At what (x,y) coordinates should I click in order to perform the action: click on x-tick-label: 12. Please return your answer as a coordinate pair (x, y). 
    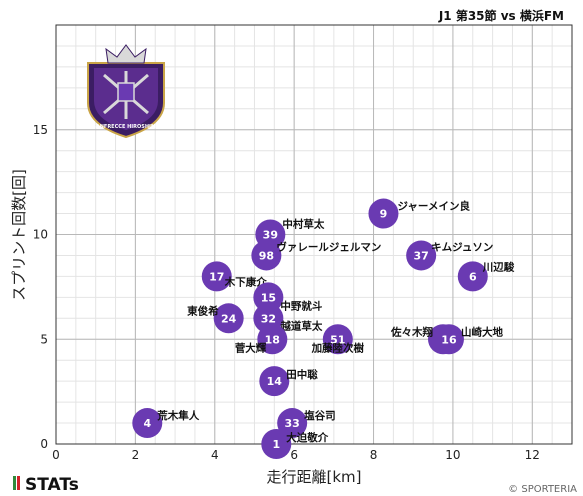
    Looking at the image, I should click on (532, 455).